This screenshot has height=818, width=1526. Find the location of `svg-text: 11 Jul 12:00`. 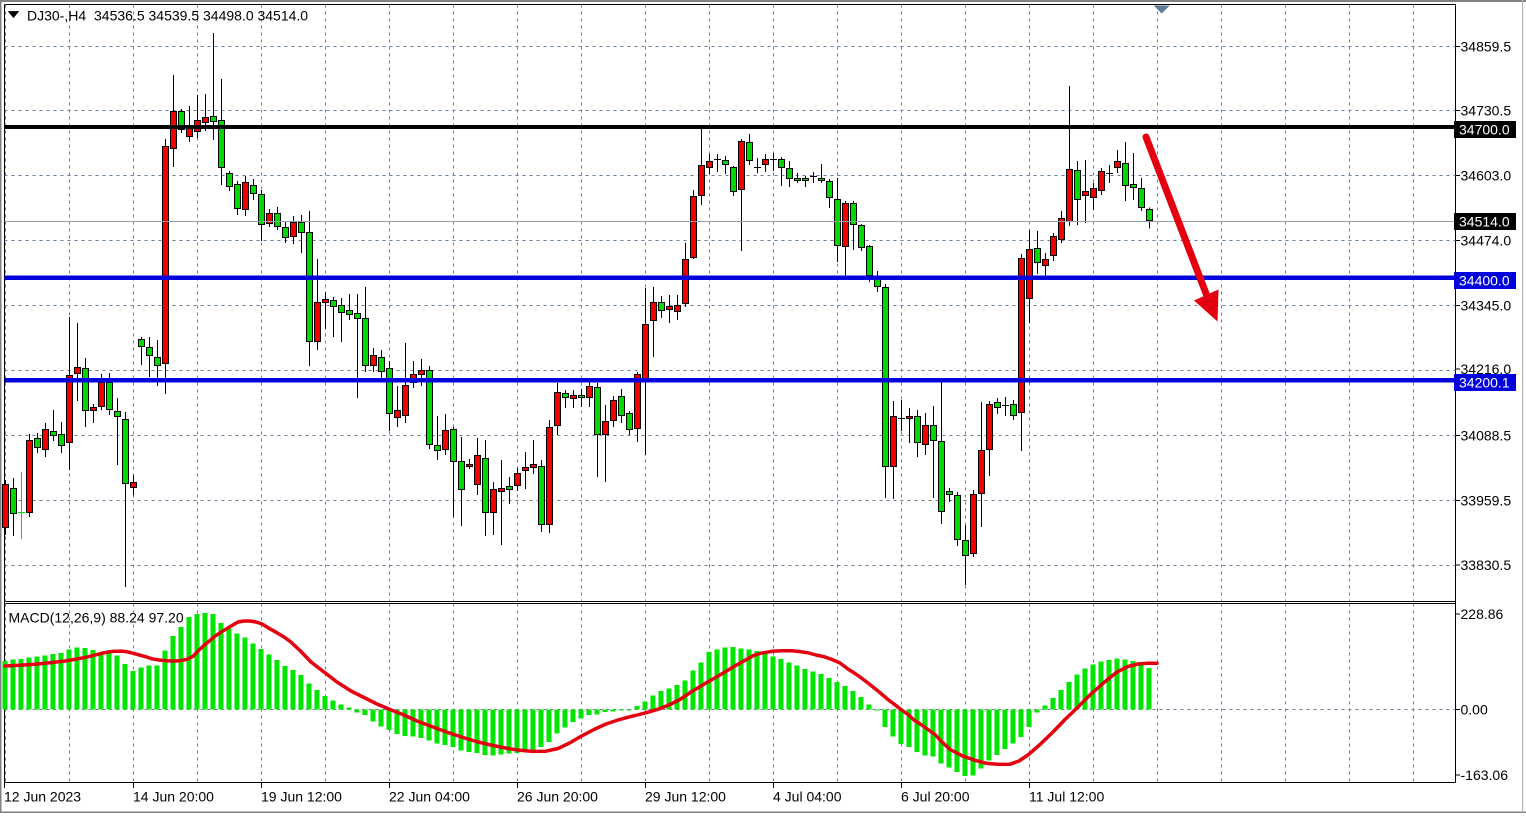

svg-text: 11 Jul 12:00 is located at coordinates (1066, 797).